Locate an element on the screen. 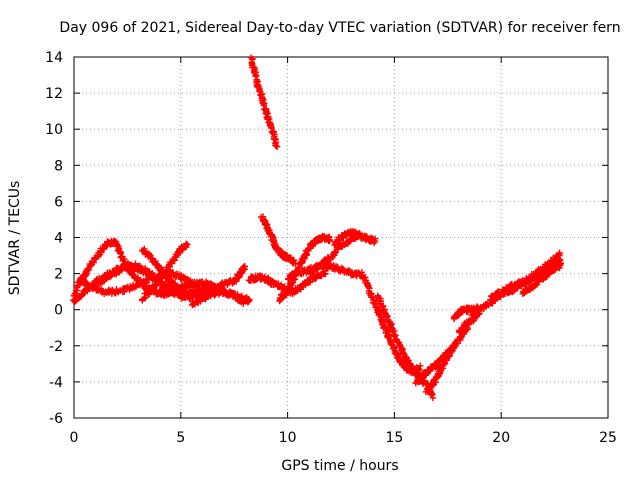  y-tick-label: 4 is located at coordinates (58, 239).